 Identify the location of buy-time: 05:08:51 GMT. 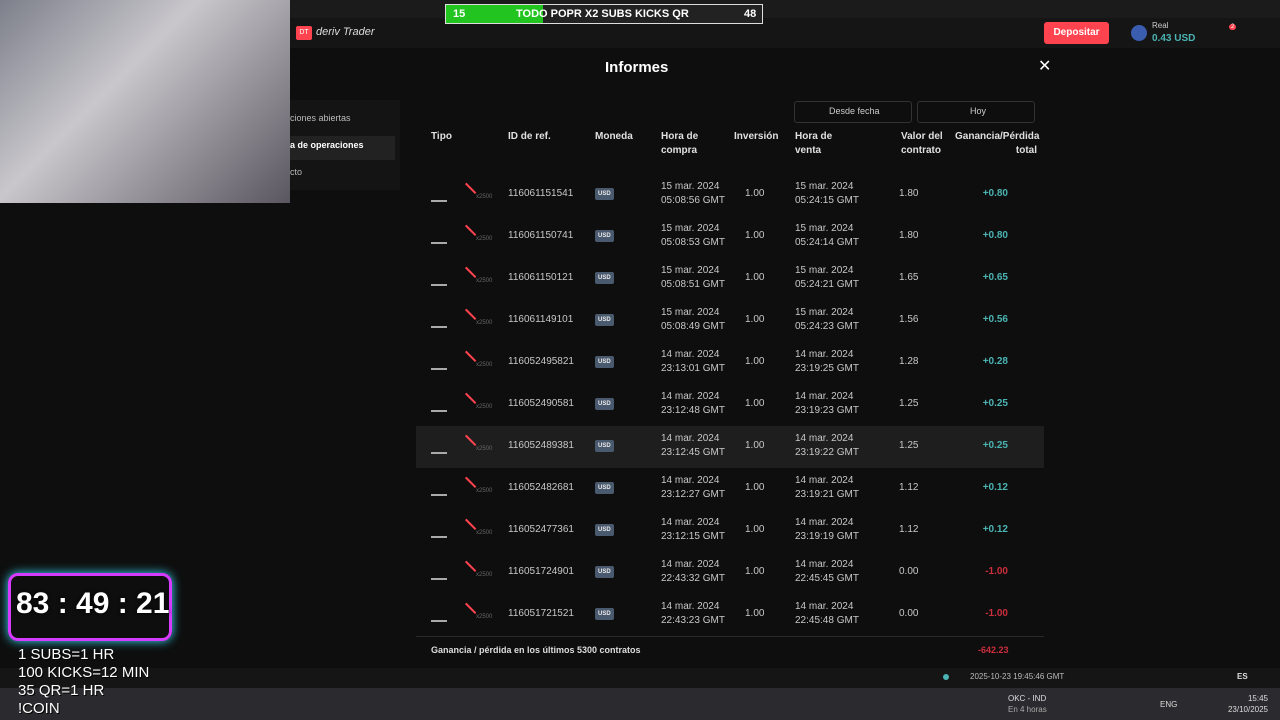
(693, 284).